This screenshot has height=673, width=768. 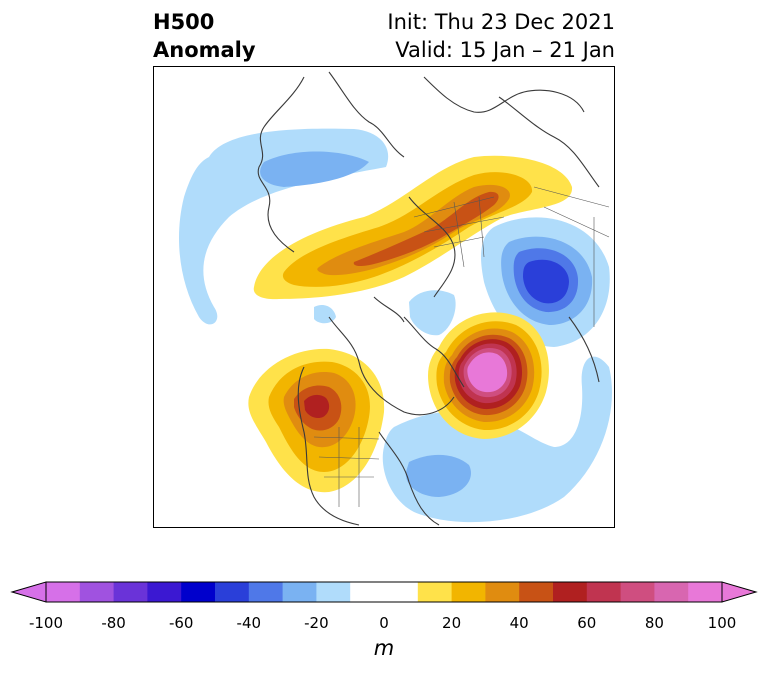 I want to click on colorbar-tick-label: -60, so click(x=181, y=623).